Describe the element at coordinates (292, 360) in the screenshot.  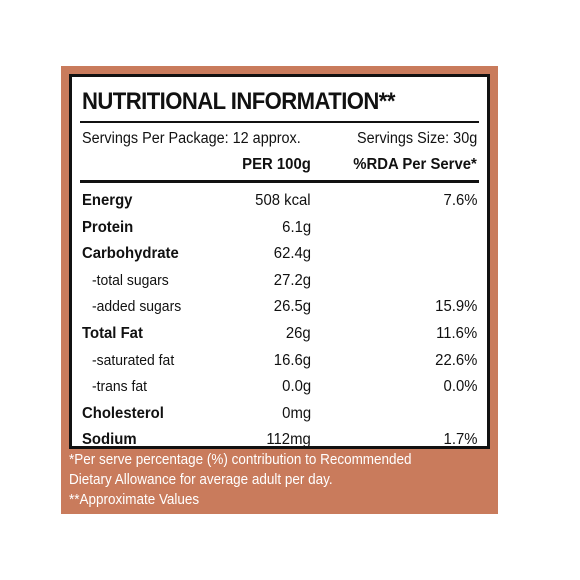
I see `nutrient-per100: 16.6g` at that location.